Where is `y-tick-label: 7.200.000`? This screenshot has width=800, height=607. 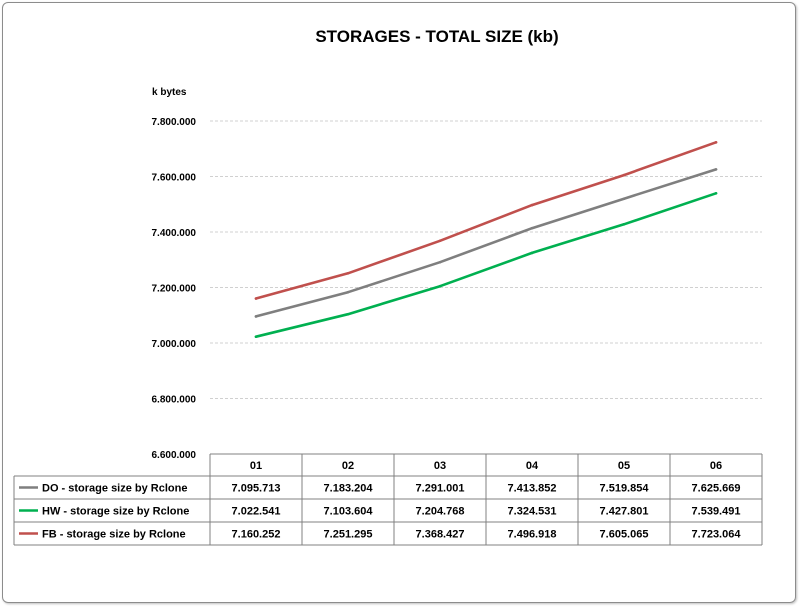
y-tick-label: 7.200.000 is located at coordinates (174, 289).